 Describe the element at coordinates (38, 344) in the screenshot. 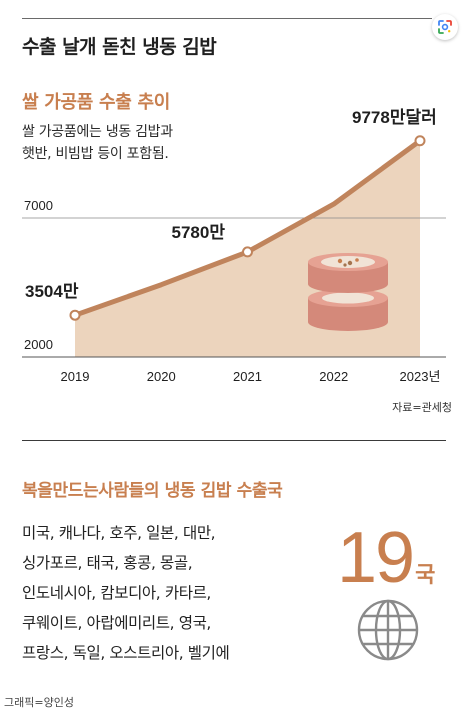

I see `y-tick-label: 2000` at that location.